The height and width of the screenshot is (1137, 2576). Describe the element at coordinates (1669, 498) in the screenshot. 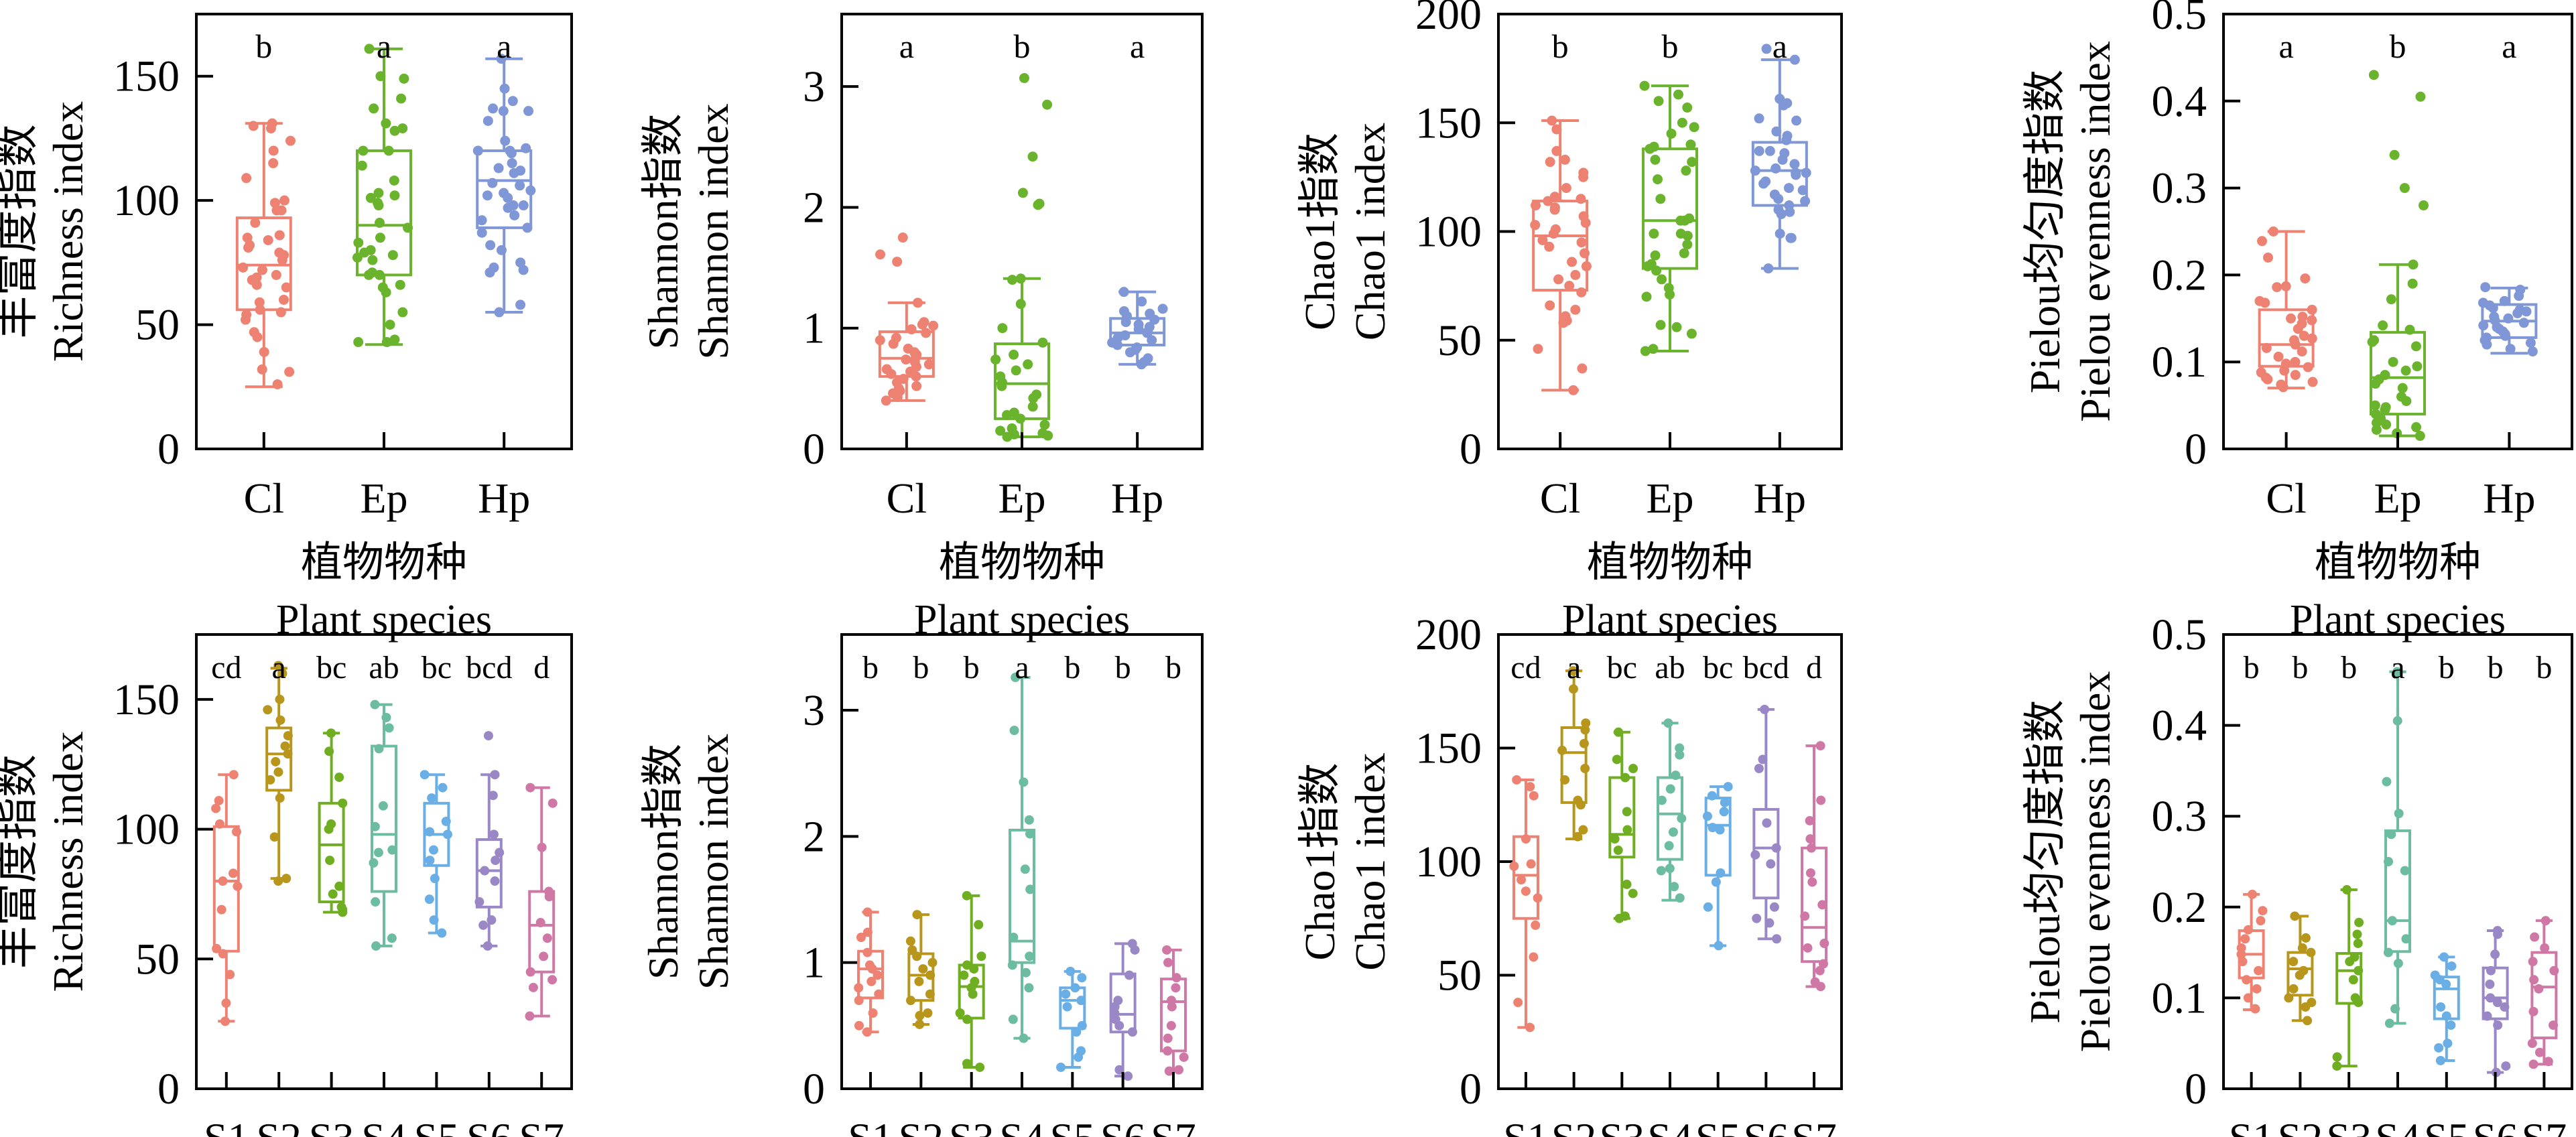

I see `x-tick-label: Ep` at that location.